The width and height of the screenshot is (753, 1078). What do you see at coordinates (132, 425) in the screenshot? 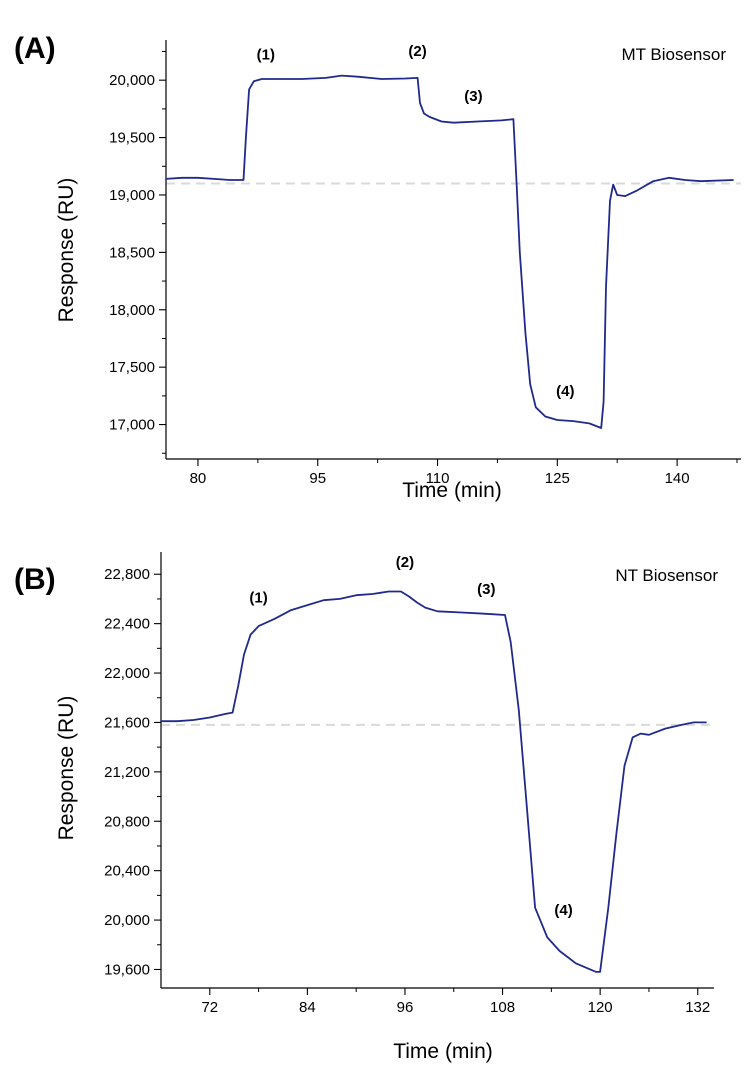
I see `y-tick-label: 17,000` at bounding box center [132, 425].